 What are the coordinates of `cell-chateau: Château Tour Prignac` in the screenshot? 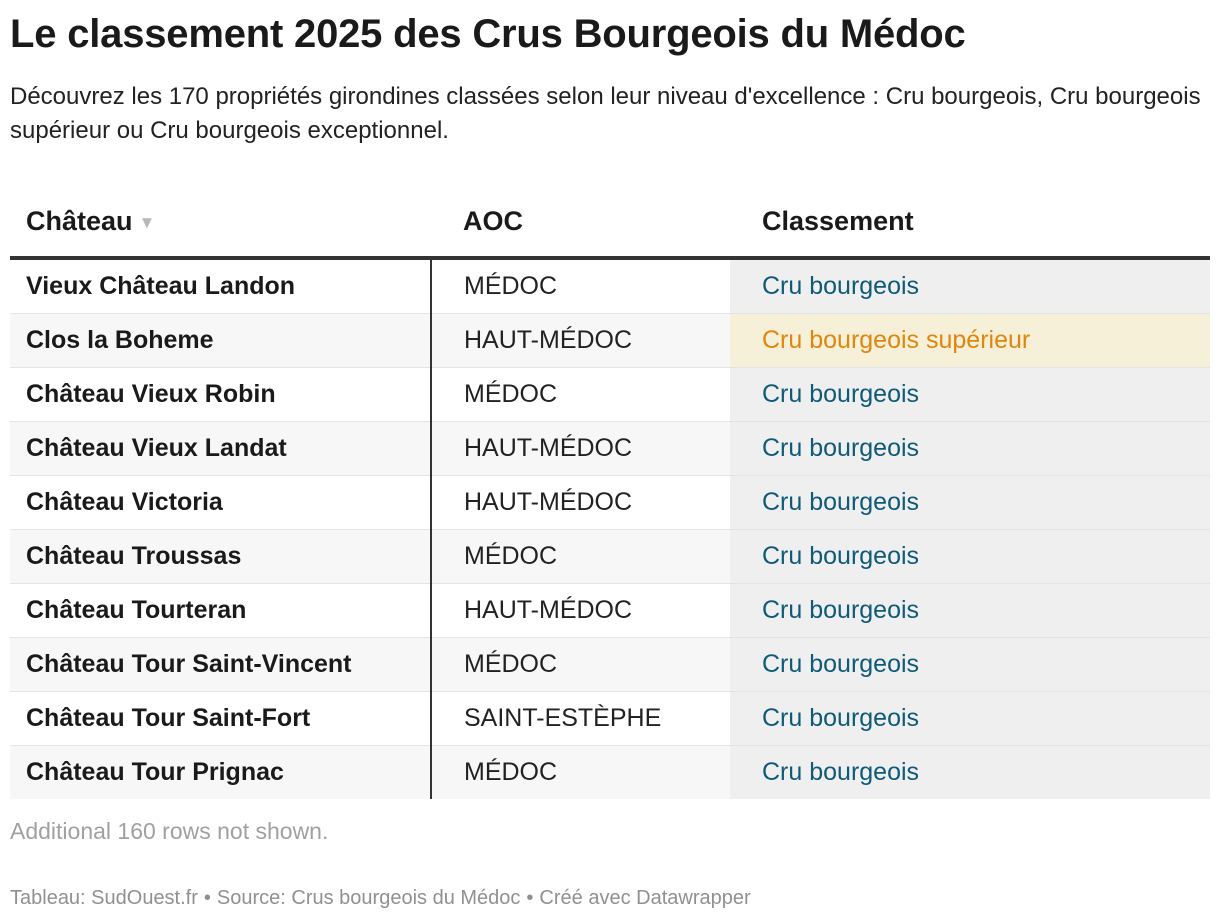 It's located at (221, 772).